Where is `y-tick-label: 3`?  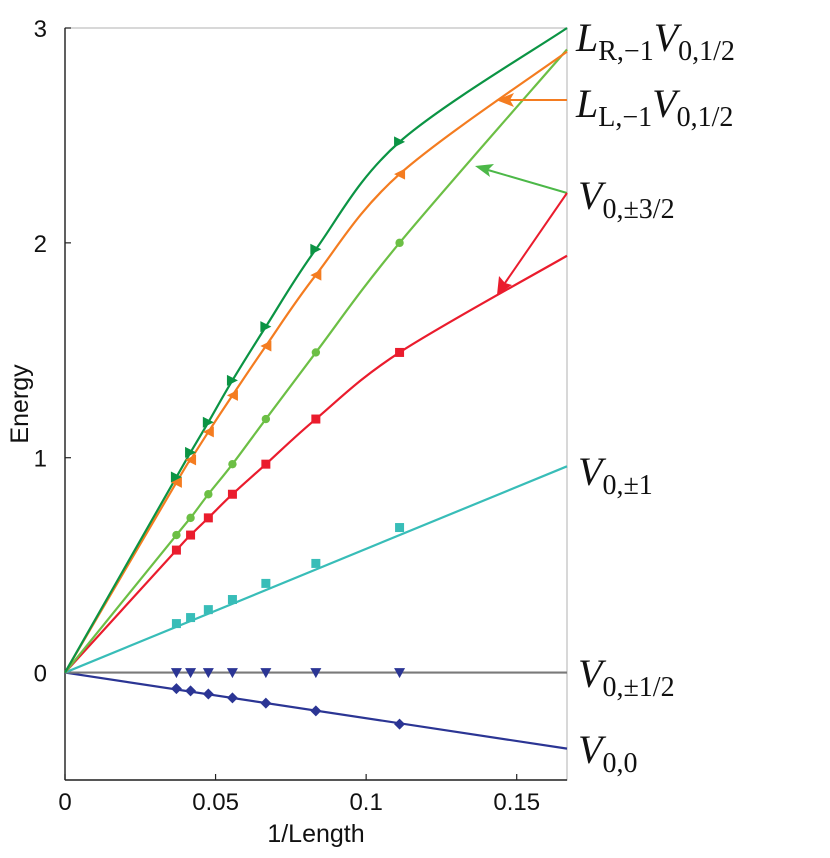 y-tick-label: 3 is located at coordinates (40, 29).